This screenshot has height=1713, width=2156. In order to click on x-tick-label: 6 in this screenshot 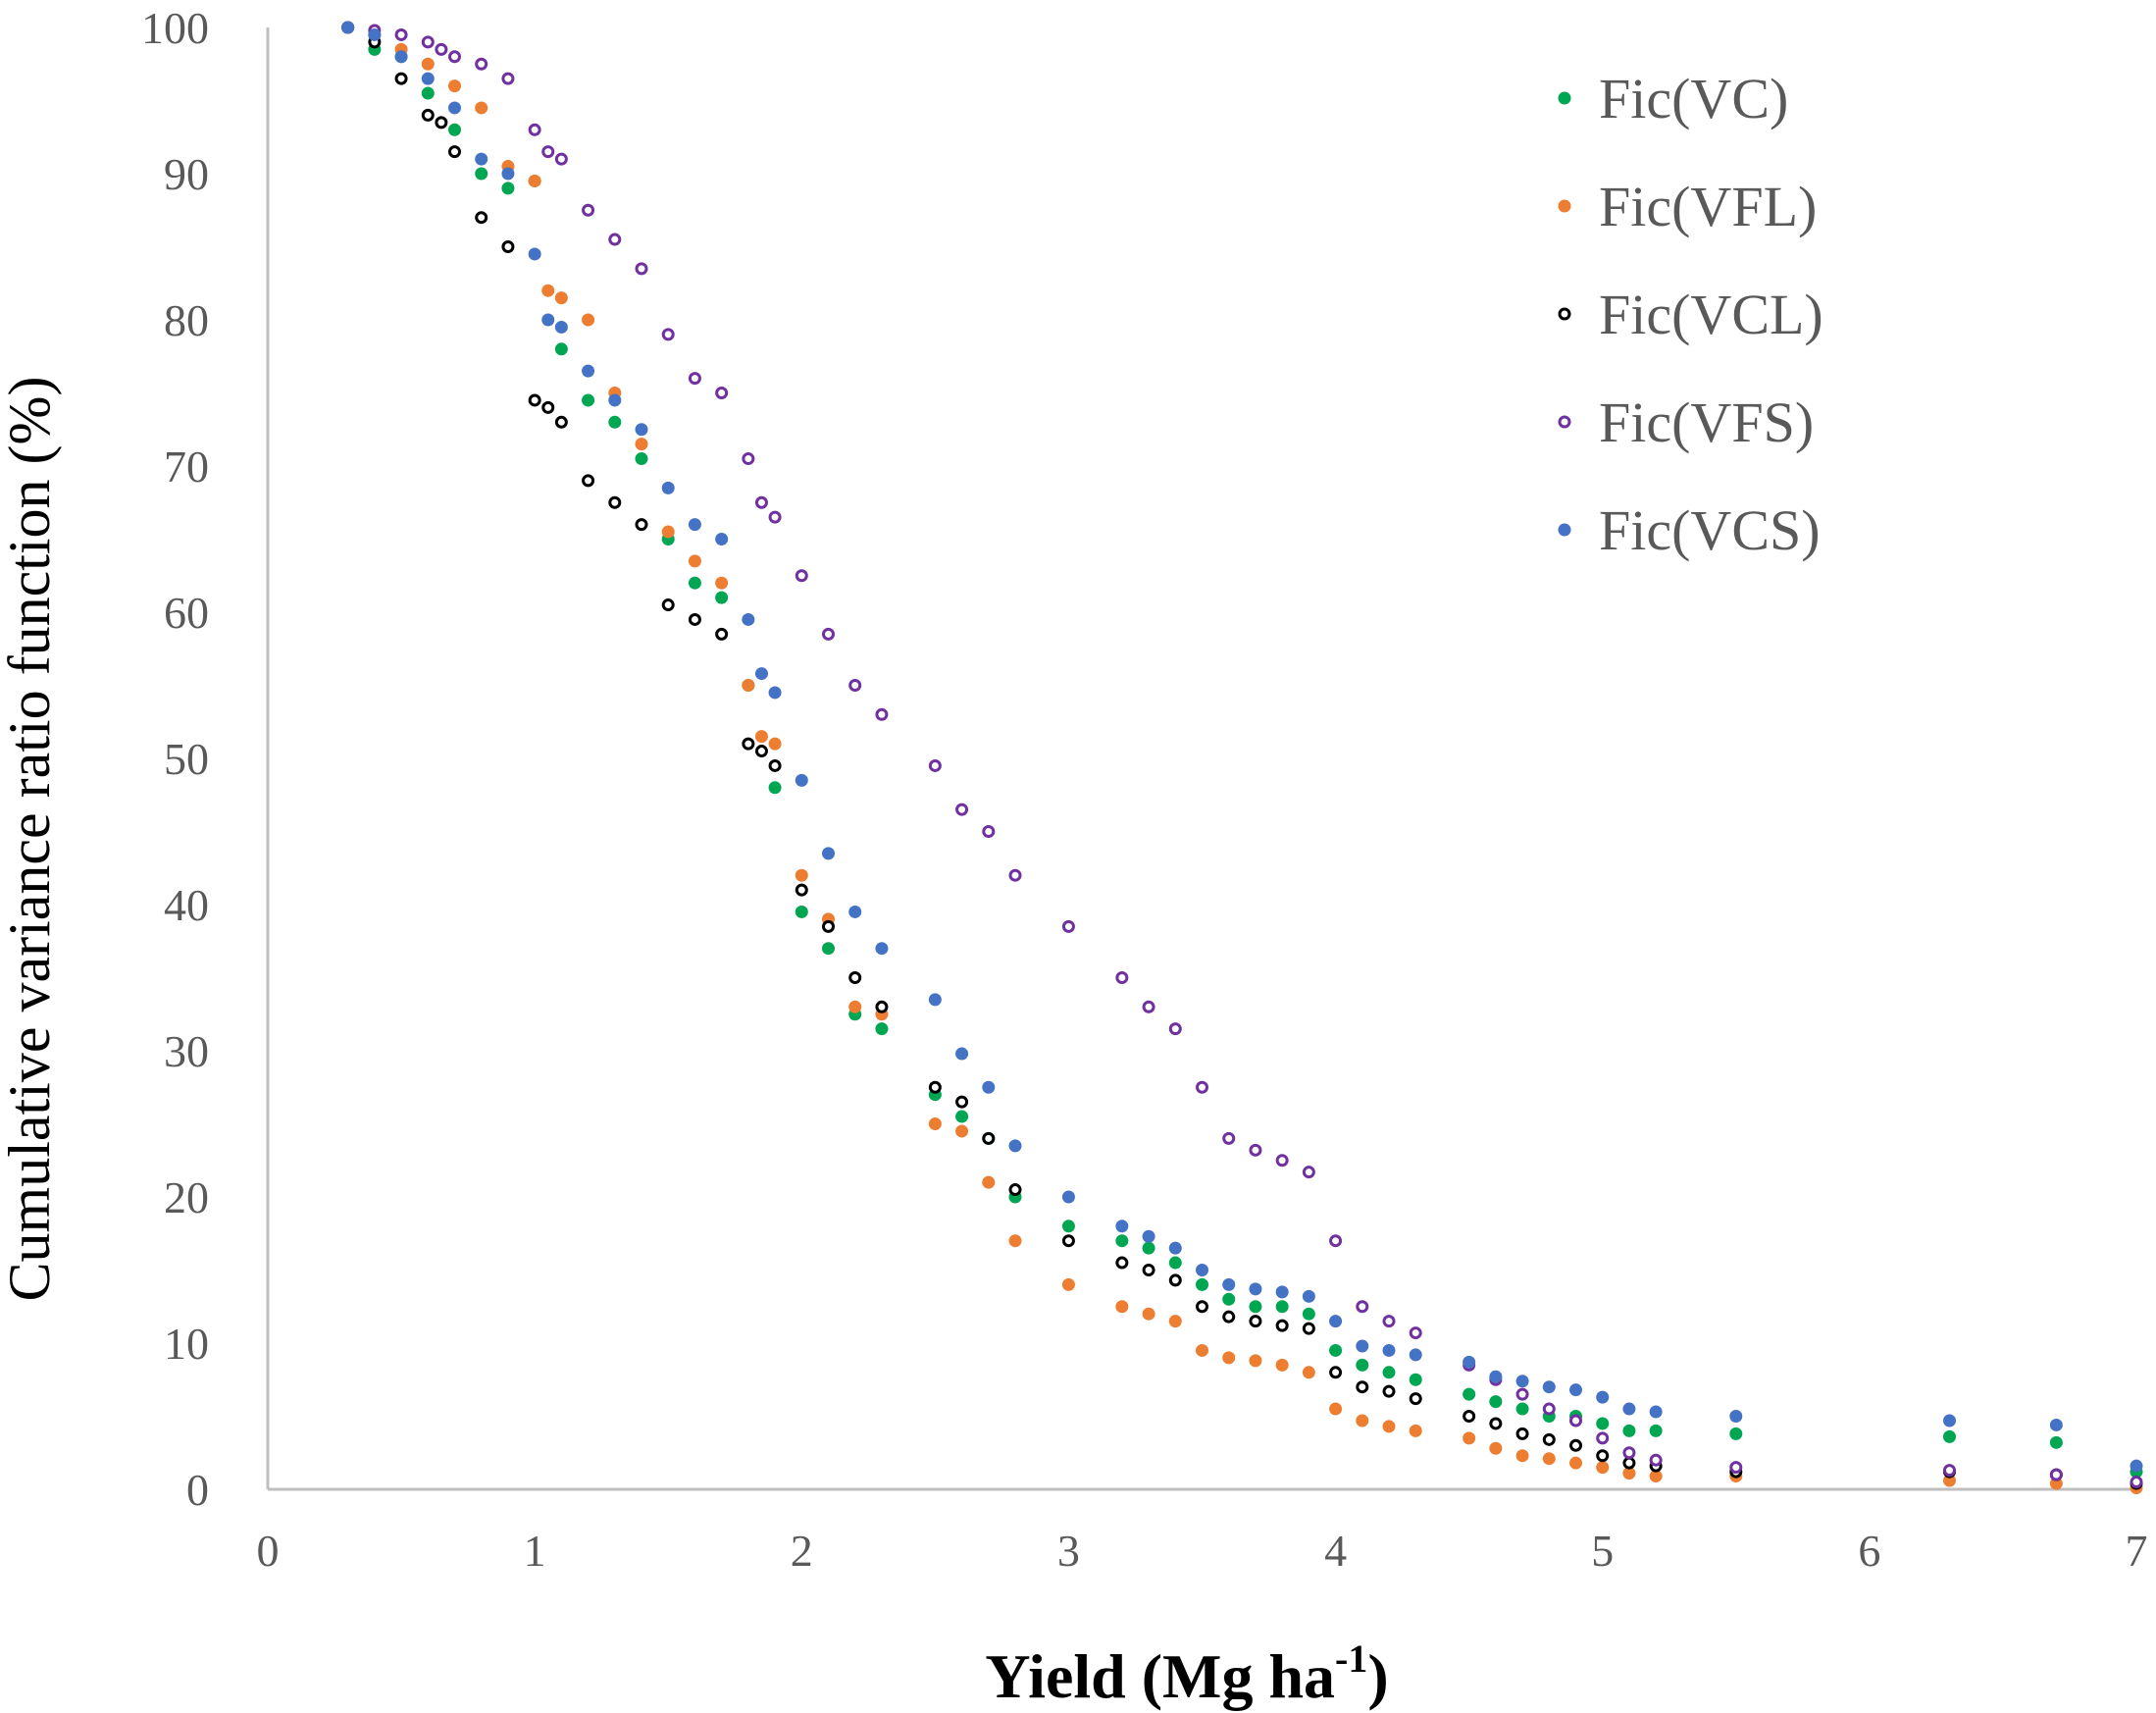, I will do `click(1869, 1551)`.